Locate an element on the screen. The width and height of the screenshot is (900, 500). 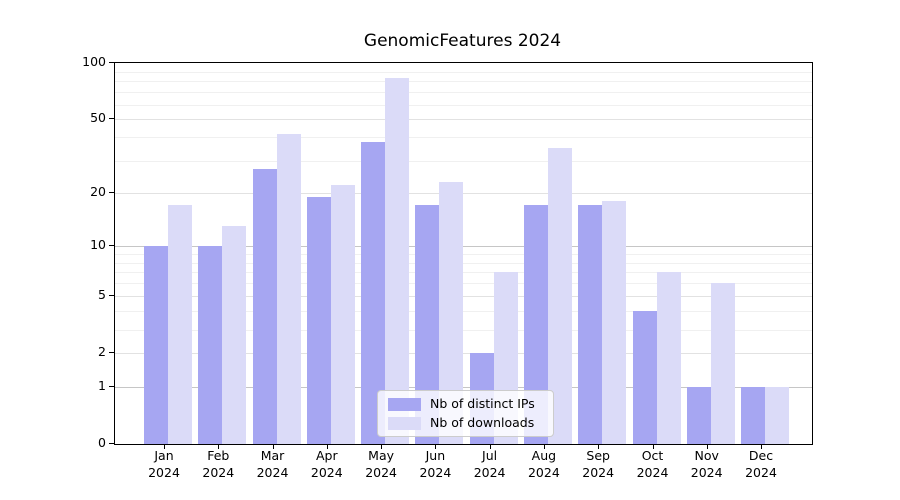
y-tick-label: 50 is located at coordinates (98, 118).